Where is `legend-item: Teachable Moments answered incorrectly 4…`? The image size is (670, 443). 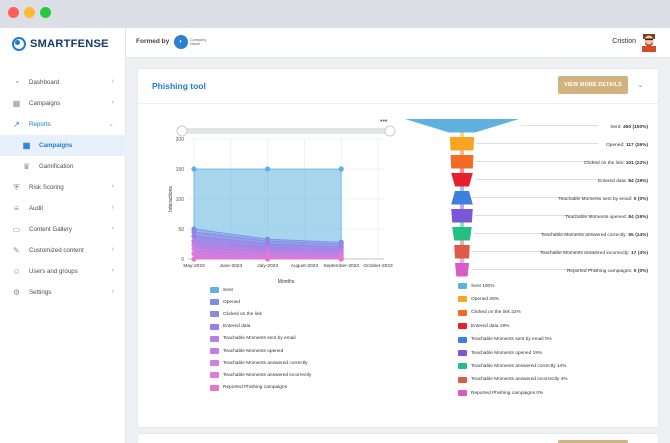
legend-item: Teachable Moments answered incorrectly 4… is located at coordinates (513, 379).